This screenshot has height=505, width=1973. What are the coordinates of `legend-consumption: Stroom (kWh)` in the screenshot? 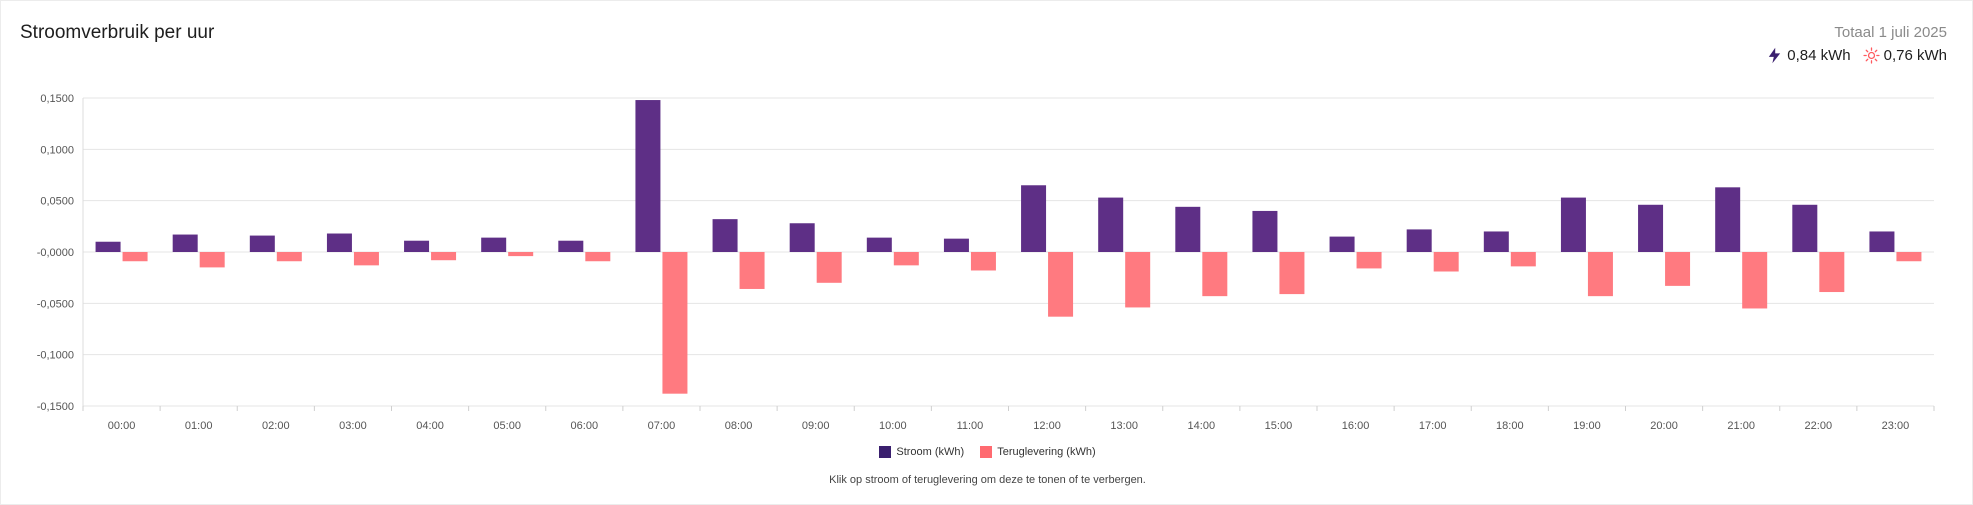 It's located at (921, 452).